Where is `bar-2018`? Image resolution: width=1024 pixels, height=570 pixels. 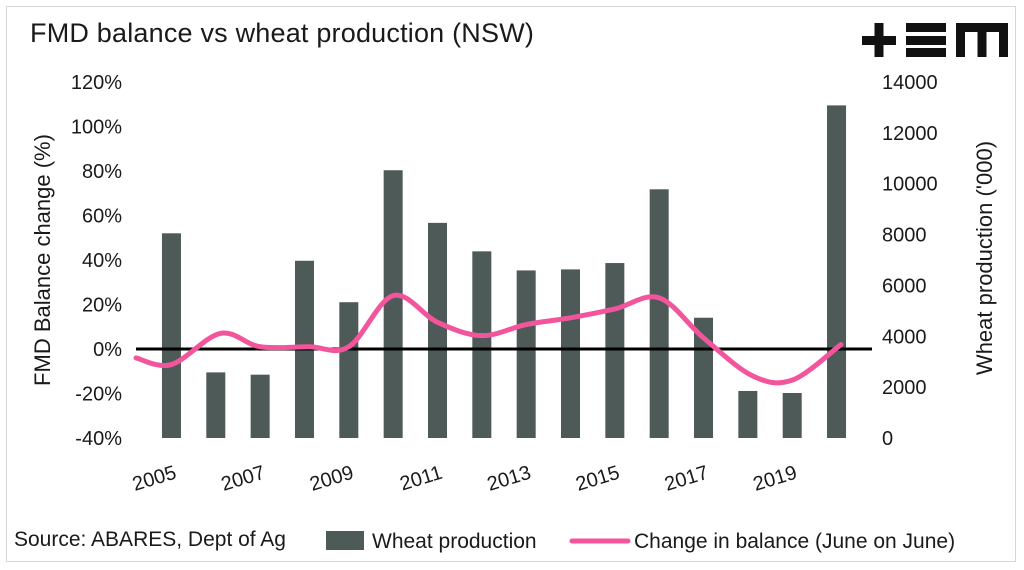
bar-2018 is located at coordinates (748, 414).